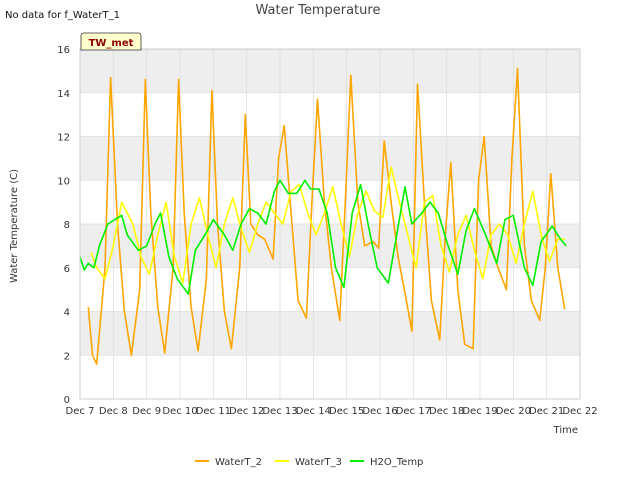 The height and width of the screenshot is (480, 640). Describe the element at coordinates (318, 10) in the screenshot. I see `chart-title: Water Temperature` at that location.